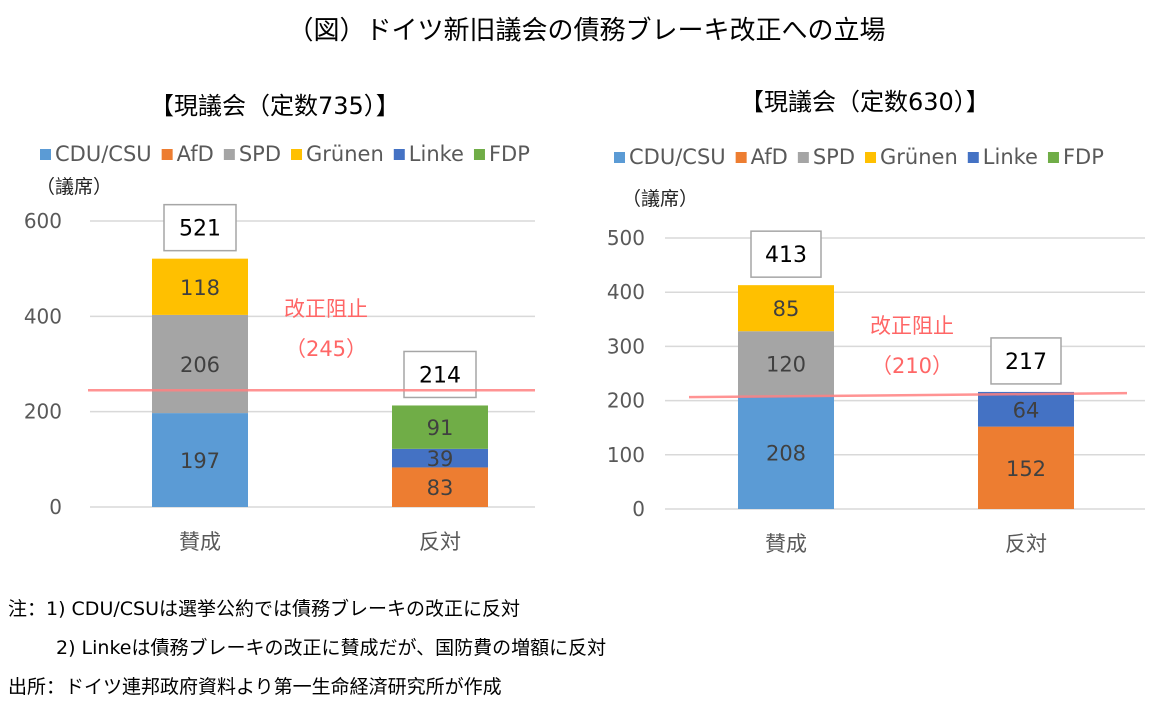 Image resolution: width=1173 pixels, height=707 pixels. I want to click on total-label: 521, so click(200, 229).